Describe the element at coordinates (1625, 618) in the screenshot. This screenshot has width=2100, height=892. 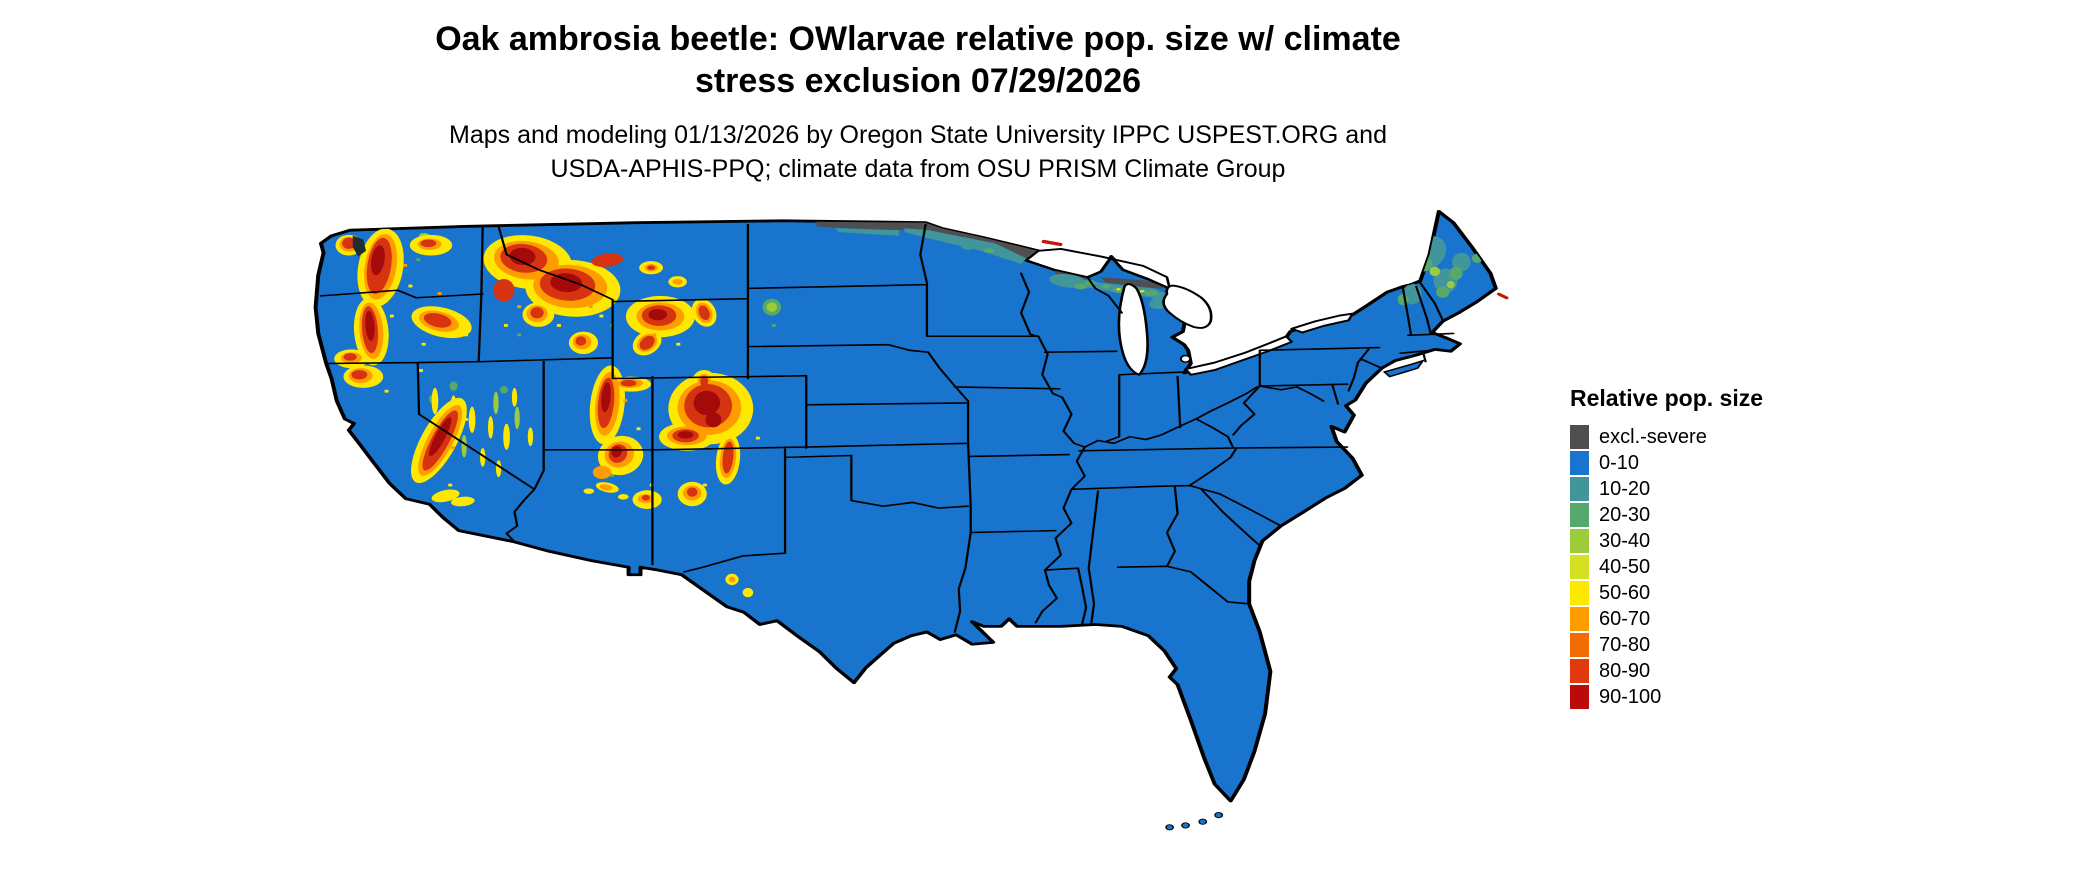
I see `legend-label: 60-70` at that location.